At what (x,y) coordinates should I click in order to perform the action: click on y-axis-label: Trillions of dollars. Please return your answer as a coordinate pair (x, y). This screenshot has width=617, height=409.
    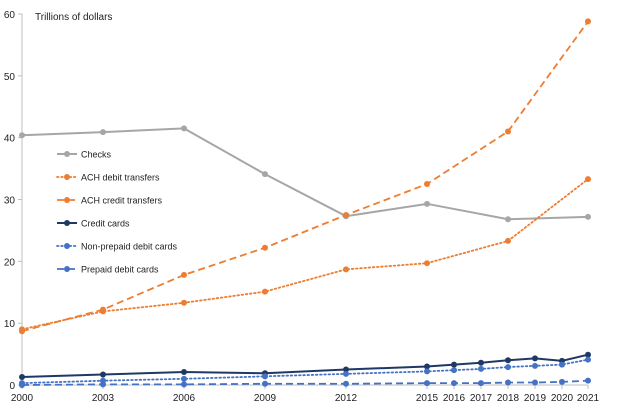
    Looking at the image, I should click on (73, 17).